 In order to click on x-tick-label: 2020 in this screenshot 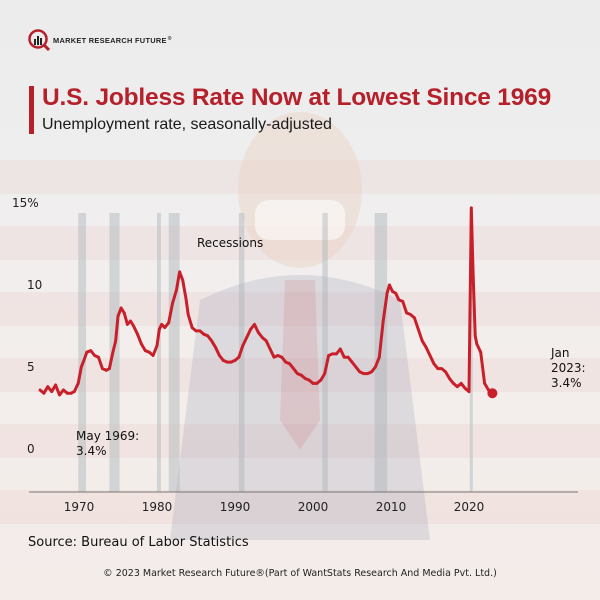, I will do `click(469, 507)`.